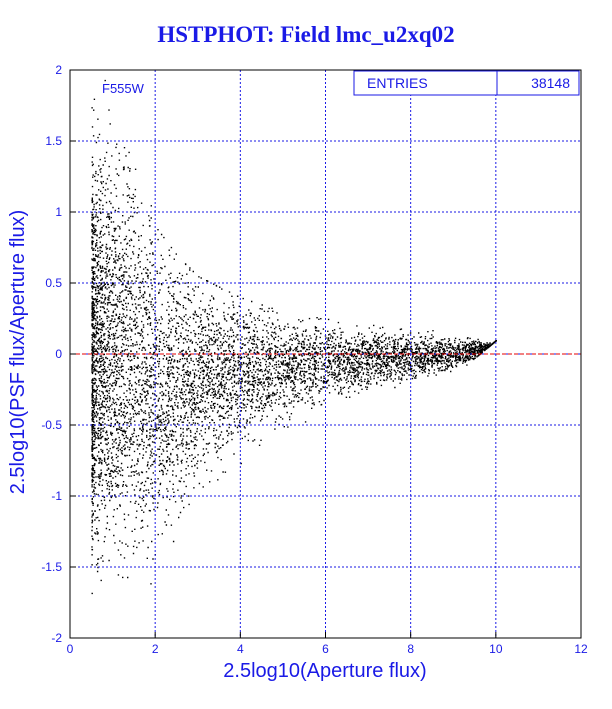 The width and height of the screenshot is (612, 709). I want to click on y-tick-label: 0, so click(58, 354).